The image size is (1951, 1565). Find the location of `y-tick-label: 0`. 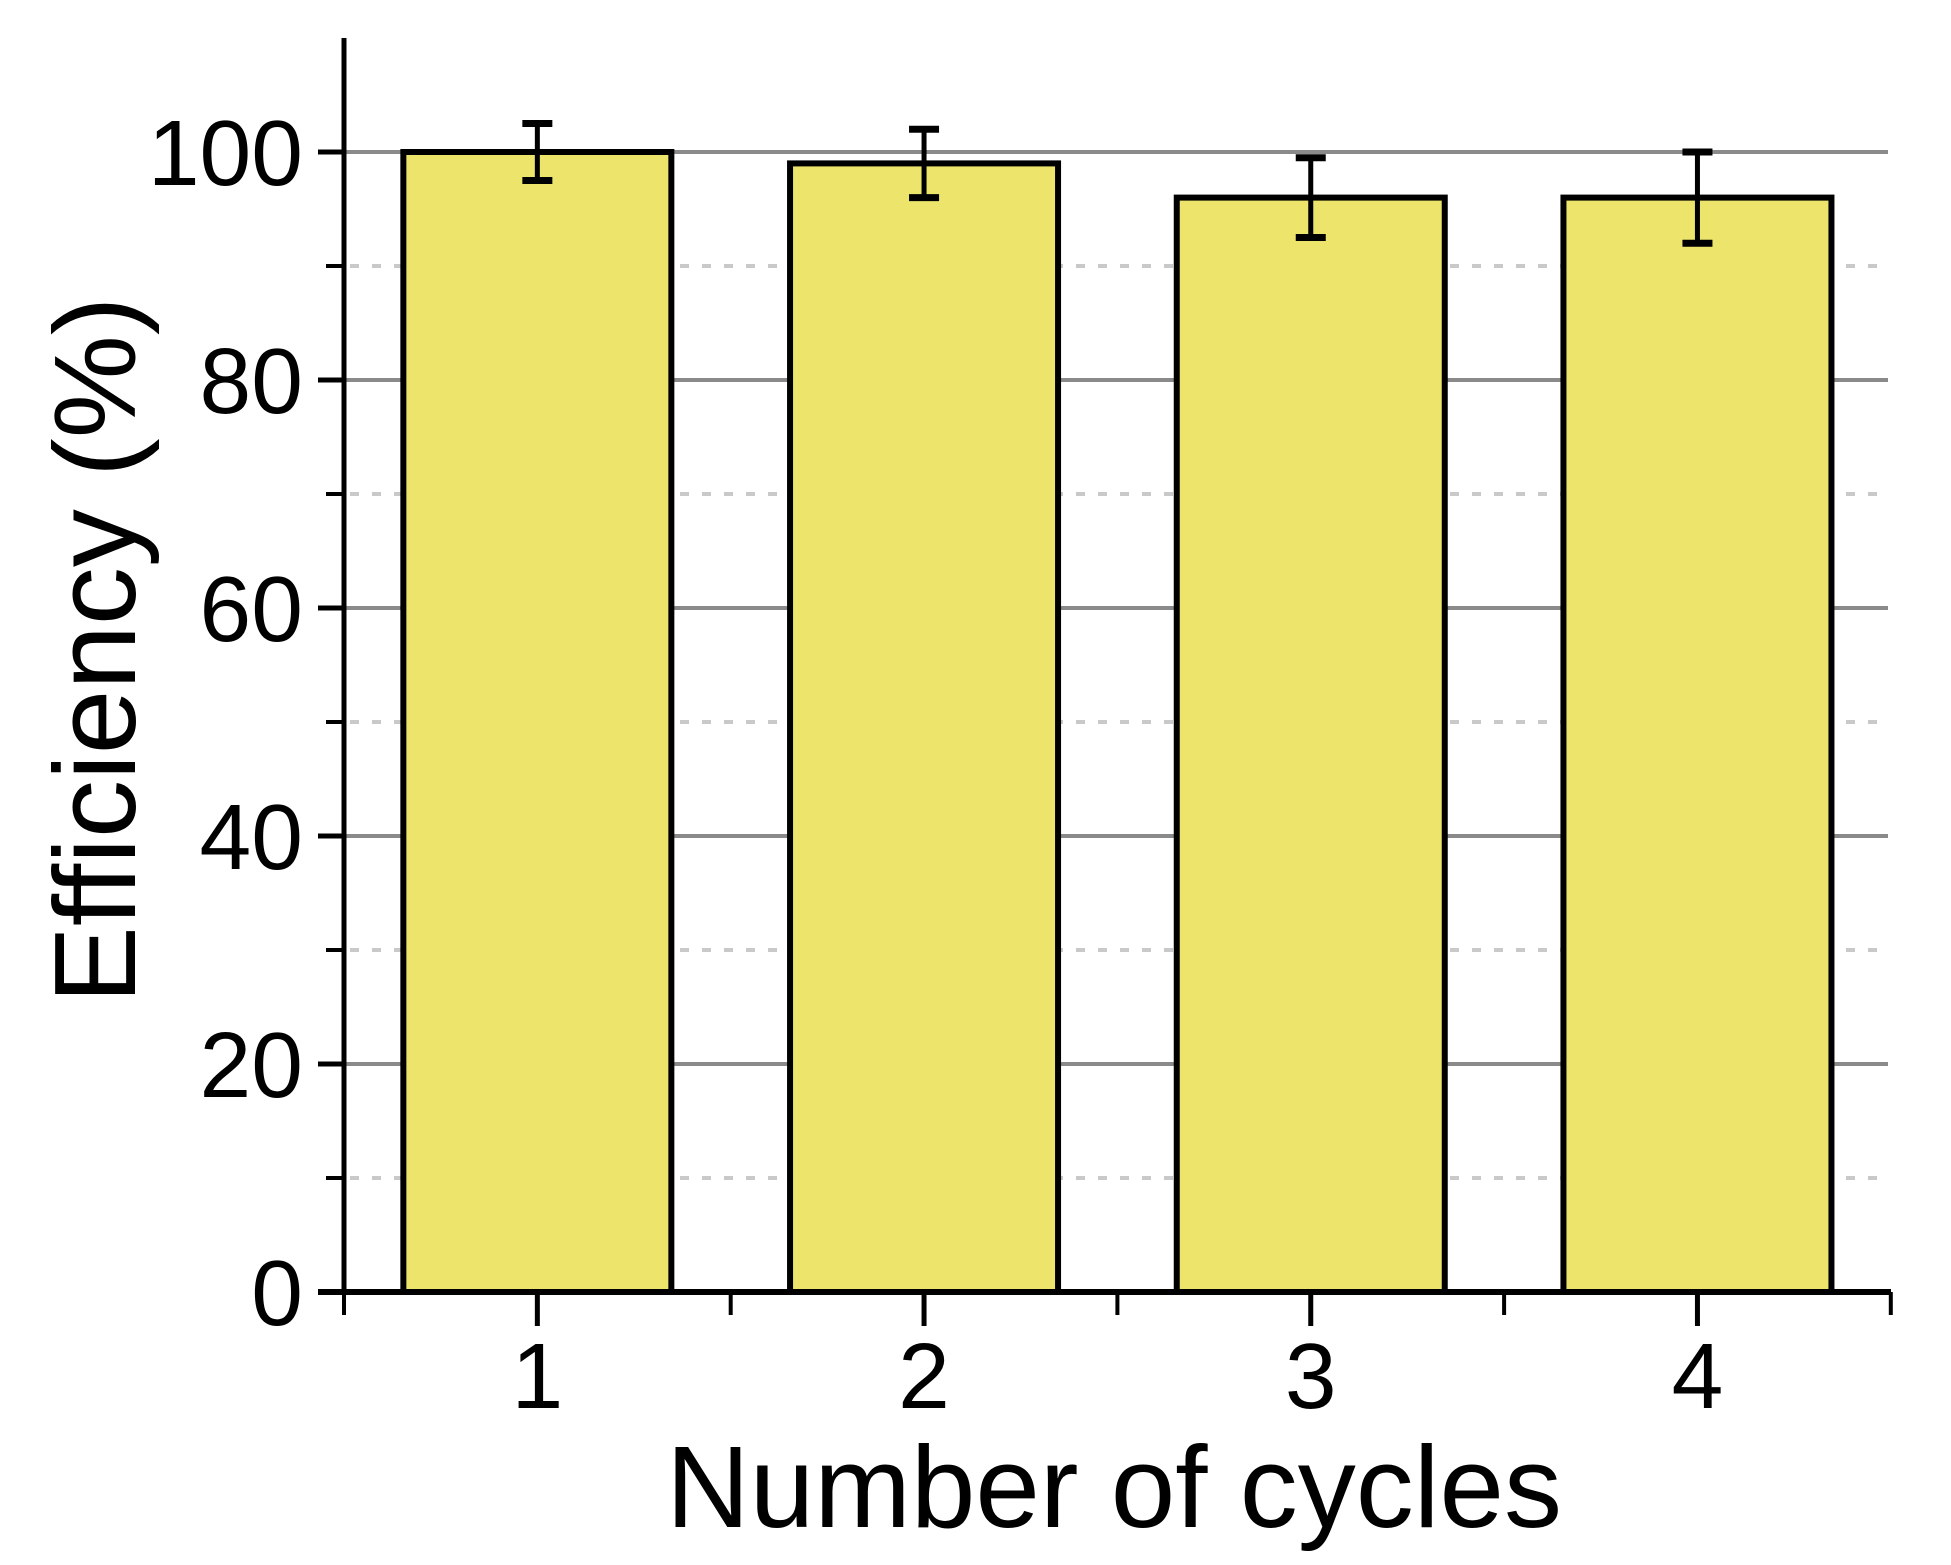

y-tick-label: 0 is located at coordinates (277, 1293).